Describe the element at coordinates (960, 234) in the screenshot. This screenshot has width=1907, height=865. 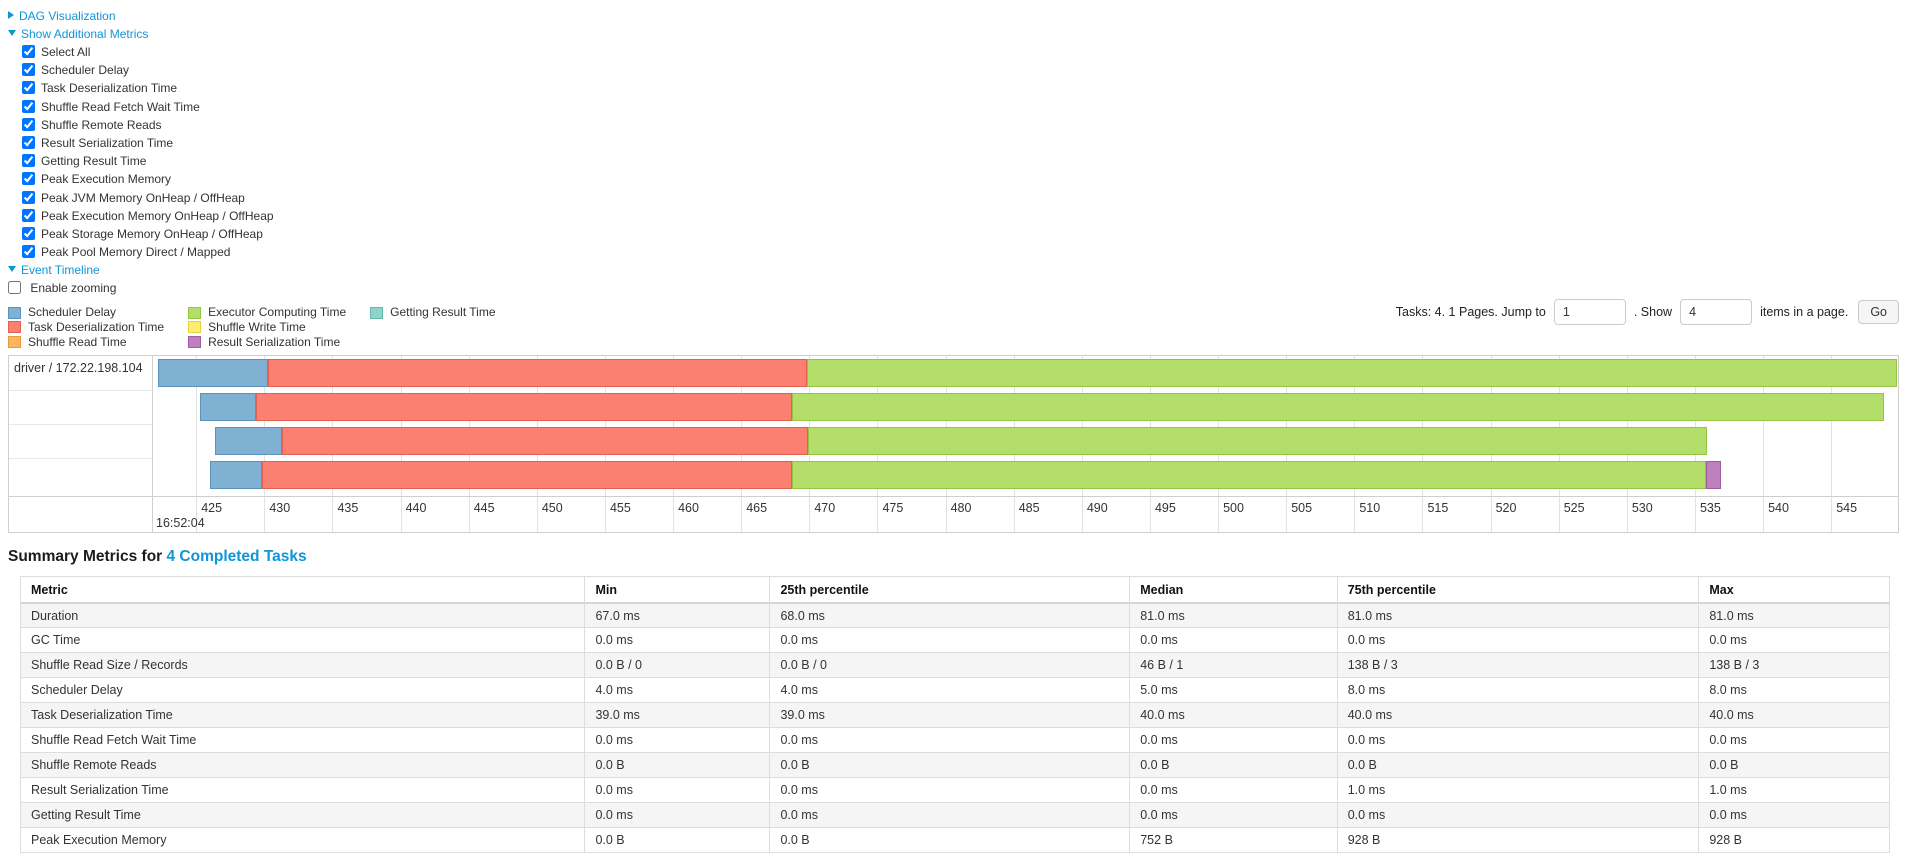
I see `metric-checkbox-item: Peak Storage Memory OnHeap / OffHeap` at that location.